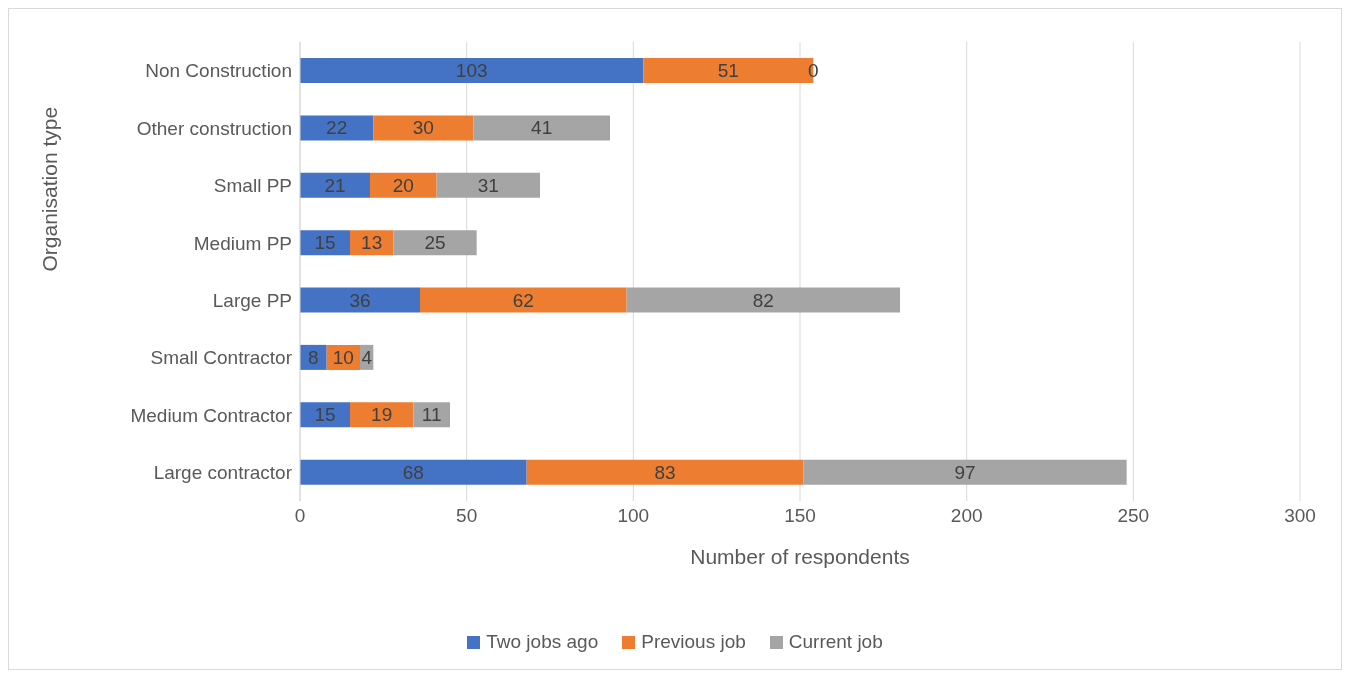 This screenshot has width=1352, height=673. I want to click on y-tick-label: Small Contractor, so click(221, 358).